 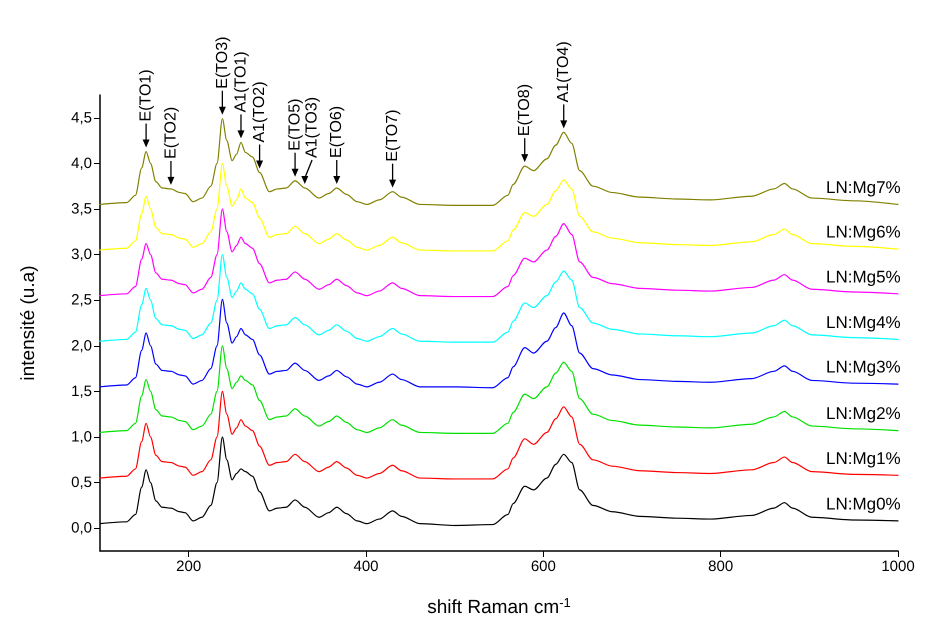 What do you see at coordinates (393, 136) in the screenshot?
I see `annotation: E(TO7)` at bounding box center [393, 136].